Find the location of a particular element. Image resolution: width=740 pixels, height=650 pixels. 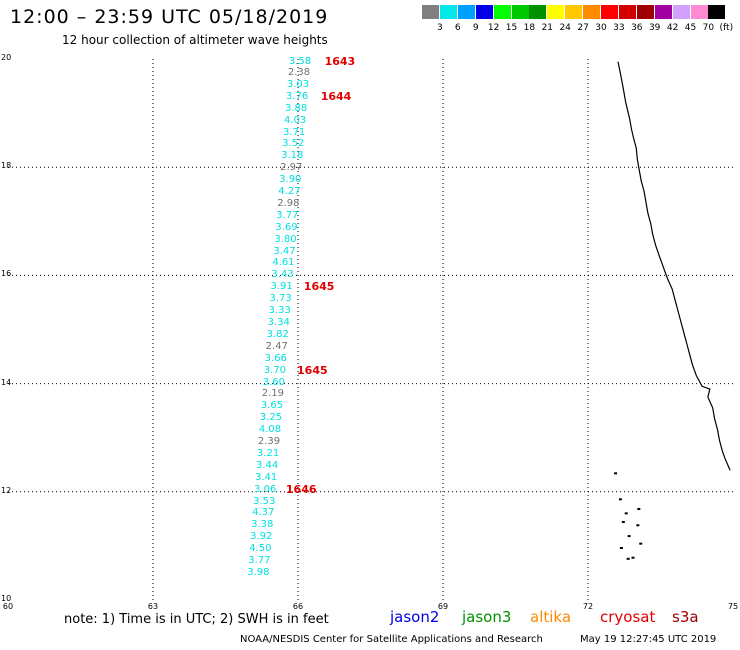

lat-tick-label: 12 is located at coordinates (6, 490).